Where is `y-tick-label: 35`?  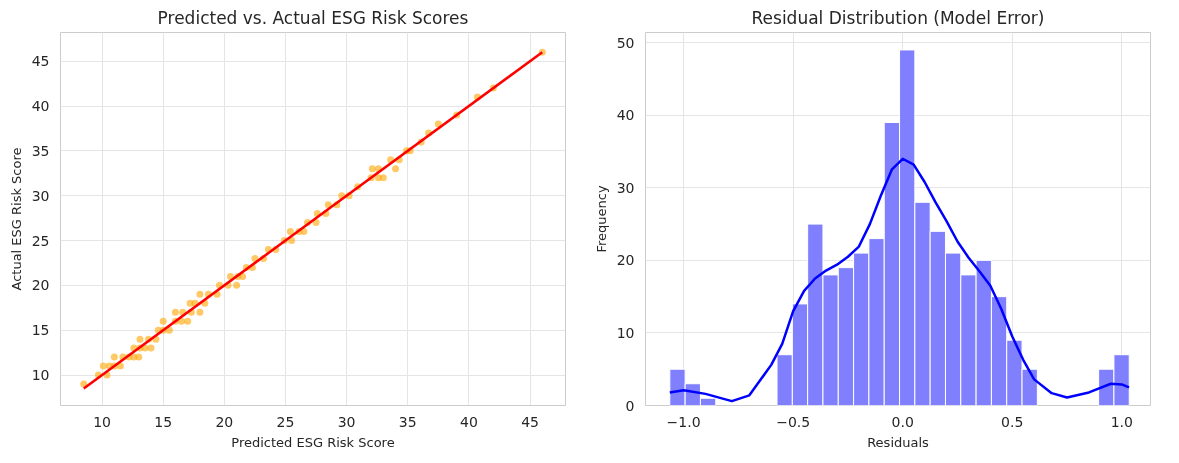 y-tick-label: 35 is located at coordinates (40, 150).